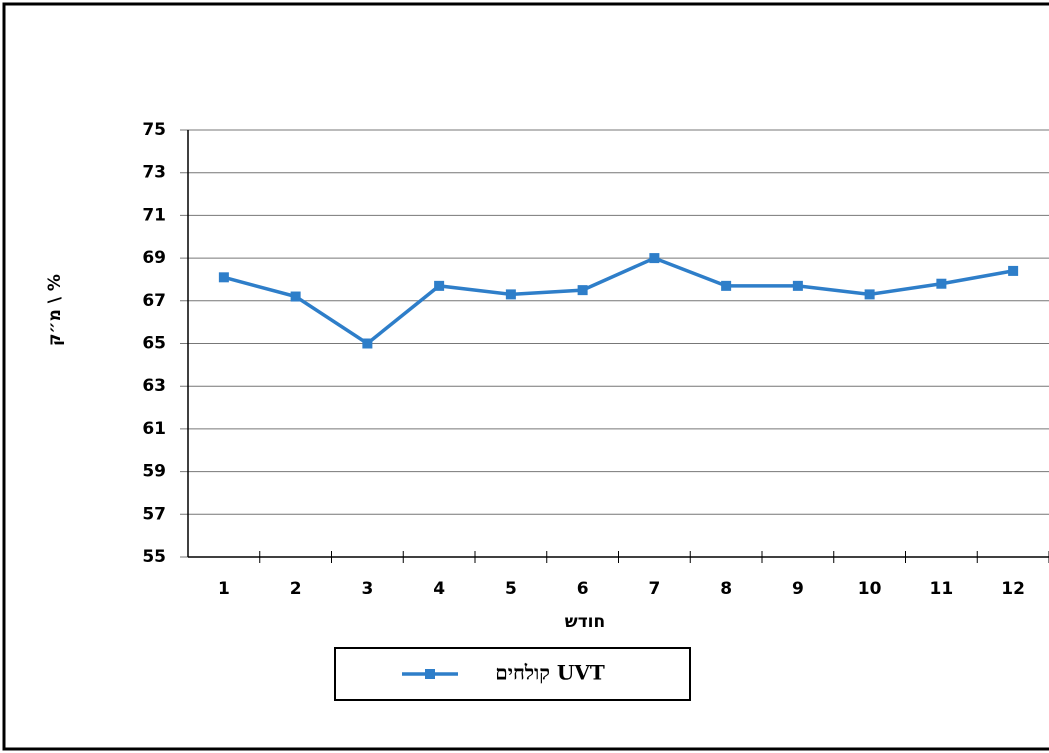  I want to click on x-tick-label: 3, so click(367, 589).